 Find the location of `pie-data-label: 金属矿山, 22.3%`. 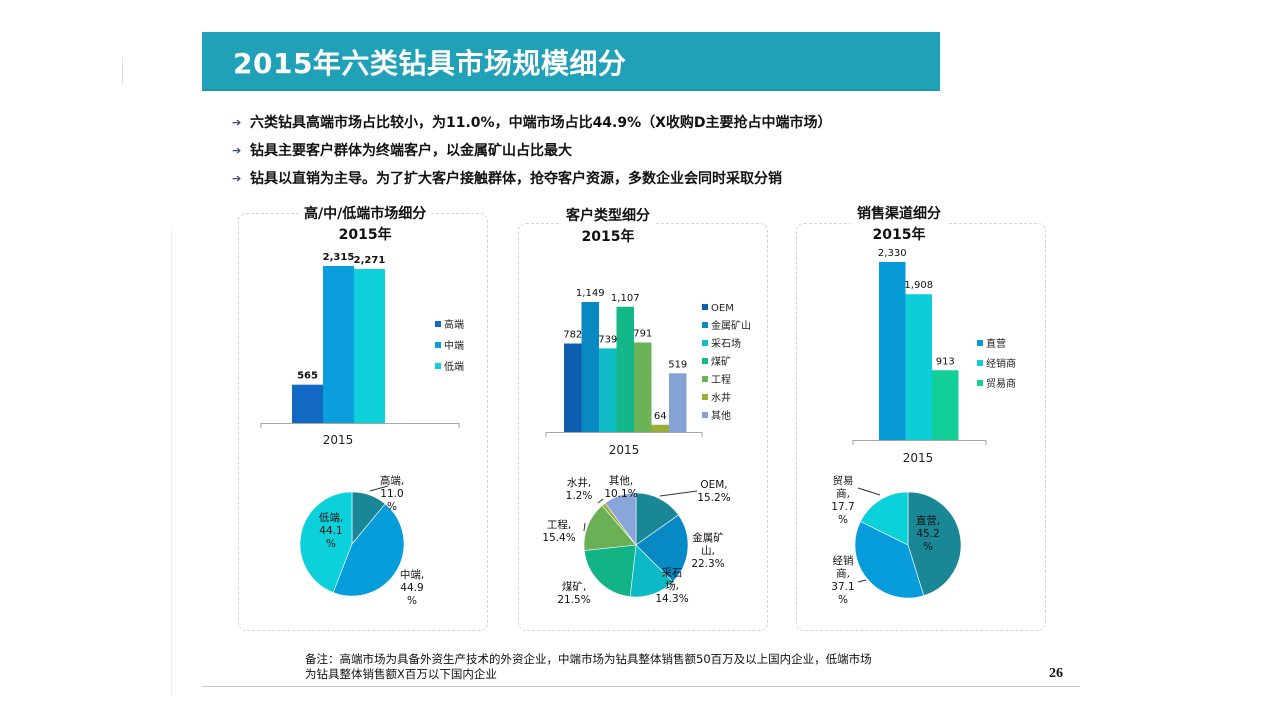

pie-data-label: 金属矿山, 22.3% is located at coordinates (707, 550).